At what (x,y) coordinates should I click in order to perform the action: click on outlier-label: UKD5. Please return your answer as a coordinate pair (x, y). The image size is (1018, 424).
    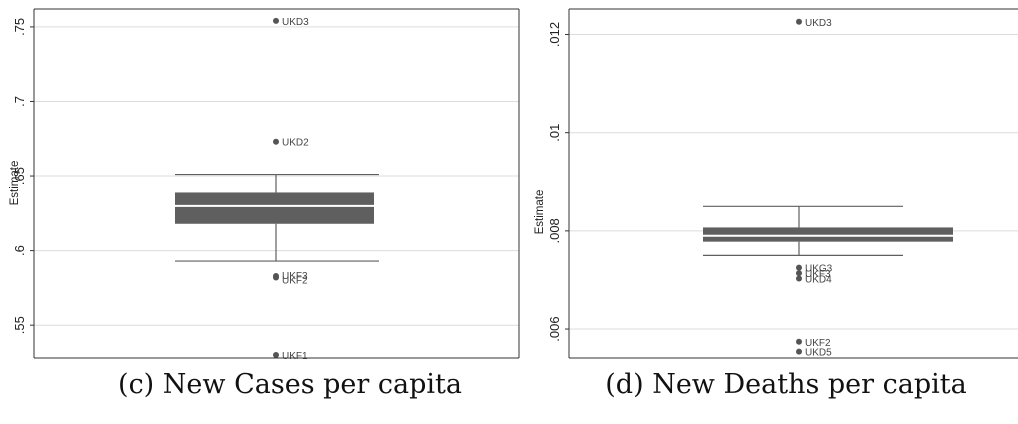
    Looking at the image, I should click on (818, 353).